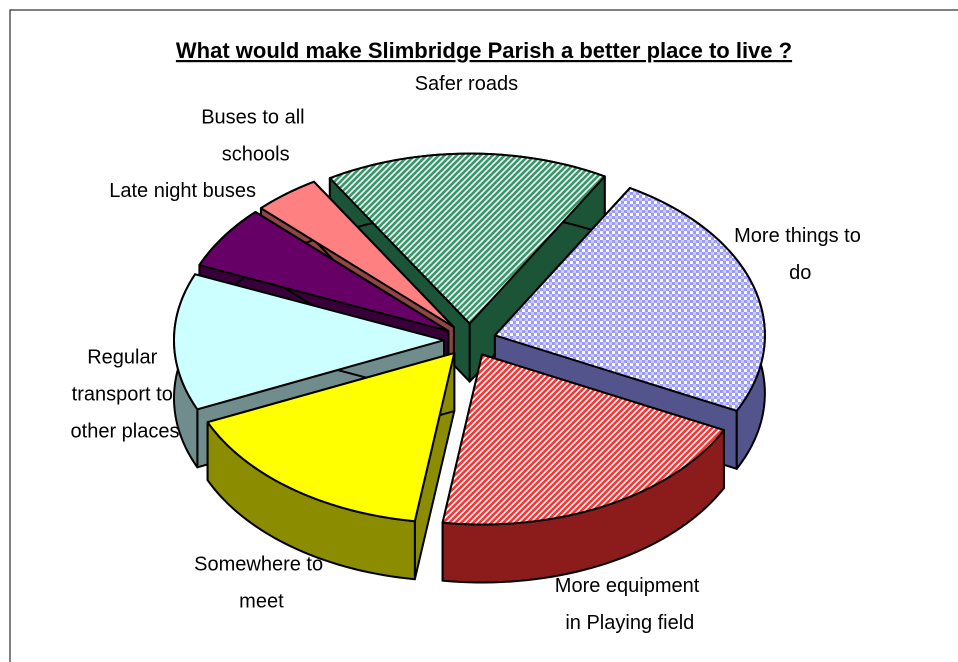  What do you see at coordinates (255, 135) in the screenshot?
I see `slice-label: Buses to all schools` at bounding box center [255, 135].